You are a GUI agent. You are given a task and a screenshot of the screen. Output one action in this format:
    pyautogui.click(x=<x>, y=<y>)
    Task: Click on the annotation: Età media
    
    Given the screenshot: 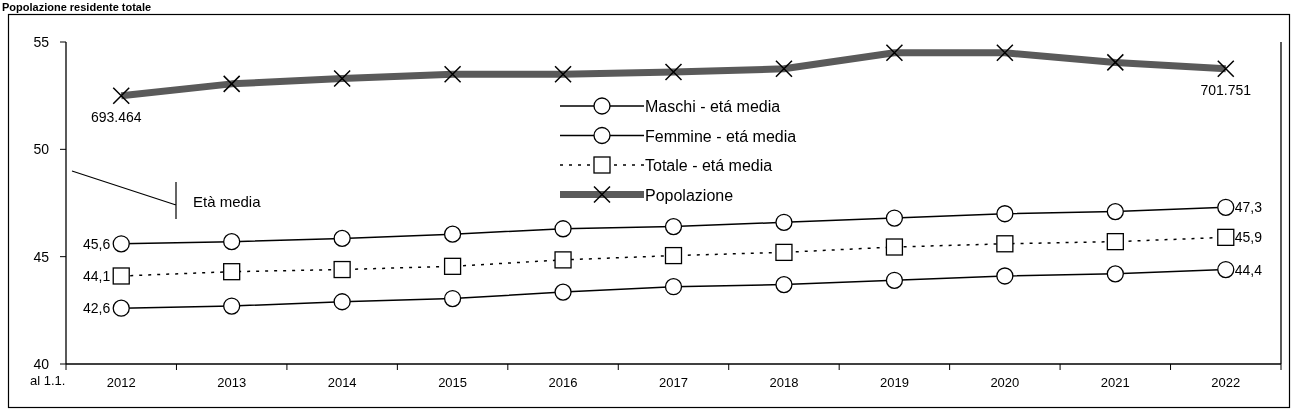 What is the action you would take?
    pyautogui.click(x=227, y=201)
    